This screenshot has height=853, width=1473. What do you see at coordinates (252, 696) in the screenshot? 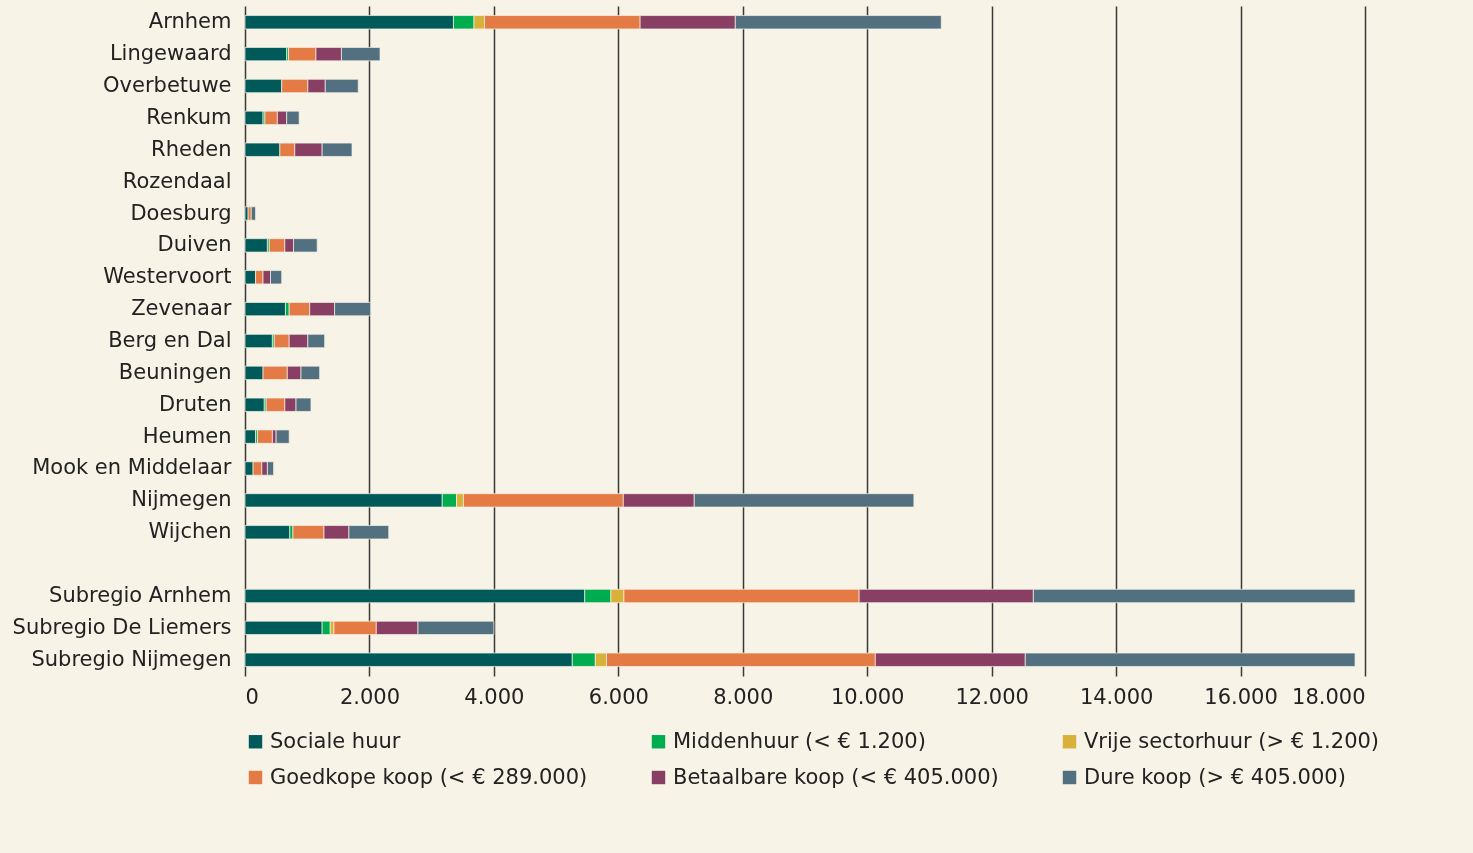
I see `x-tick-label: 0` at bounding box center [252, 696].